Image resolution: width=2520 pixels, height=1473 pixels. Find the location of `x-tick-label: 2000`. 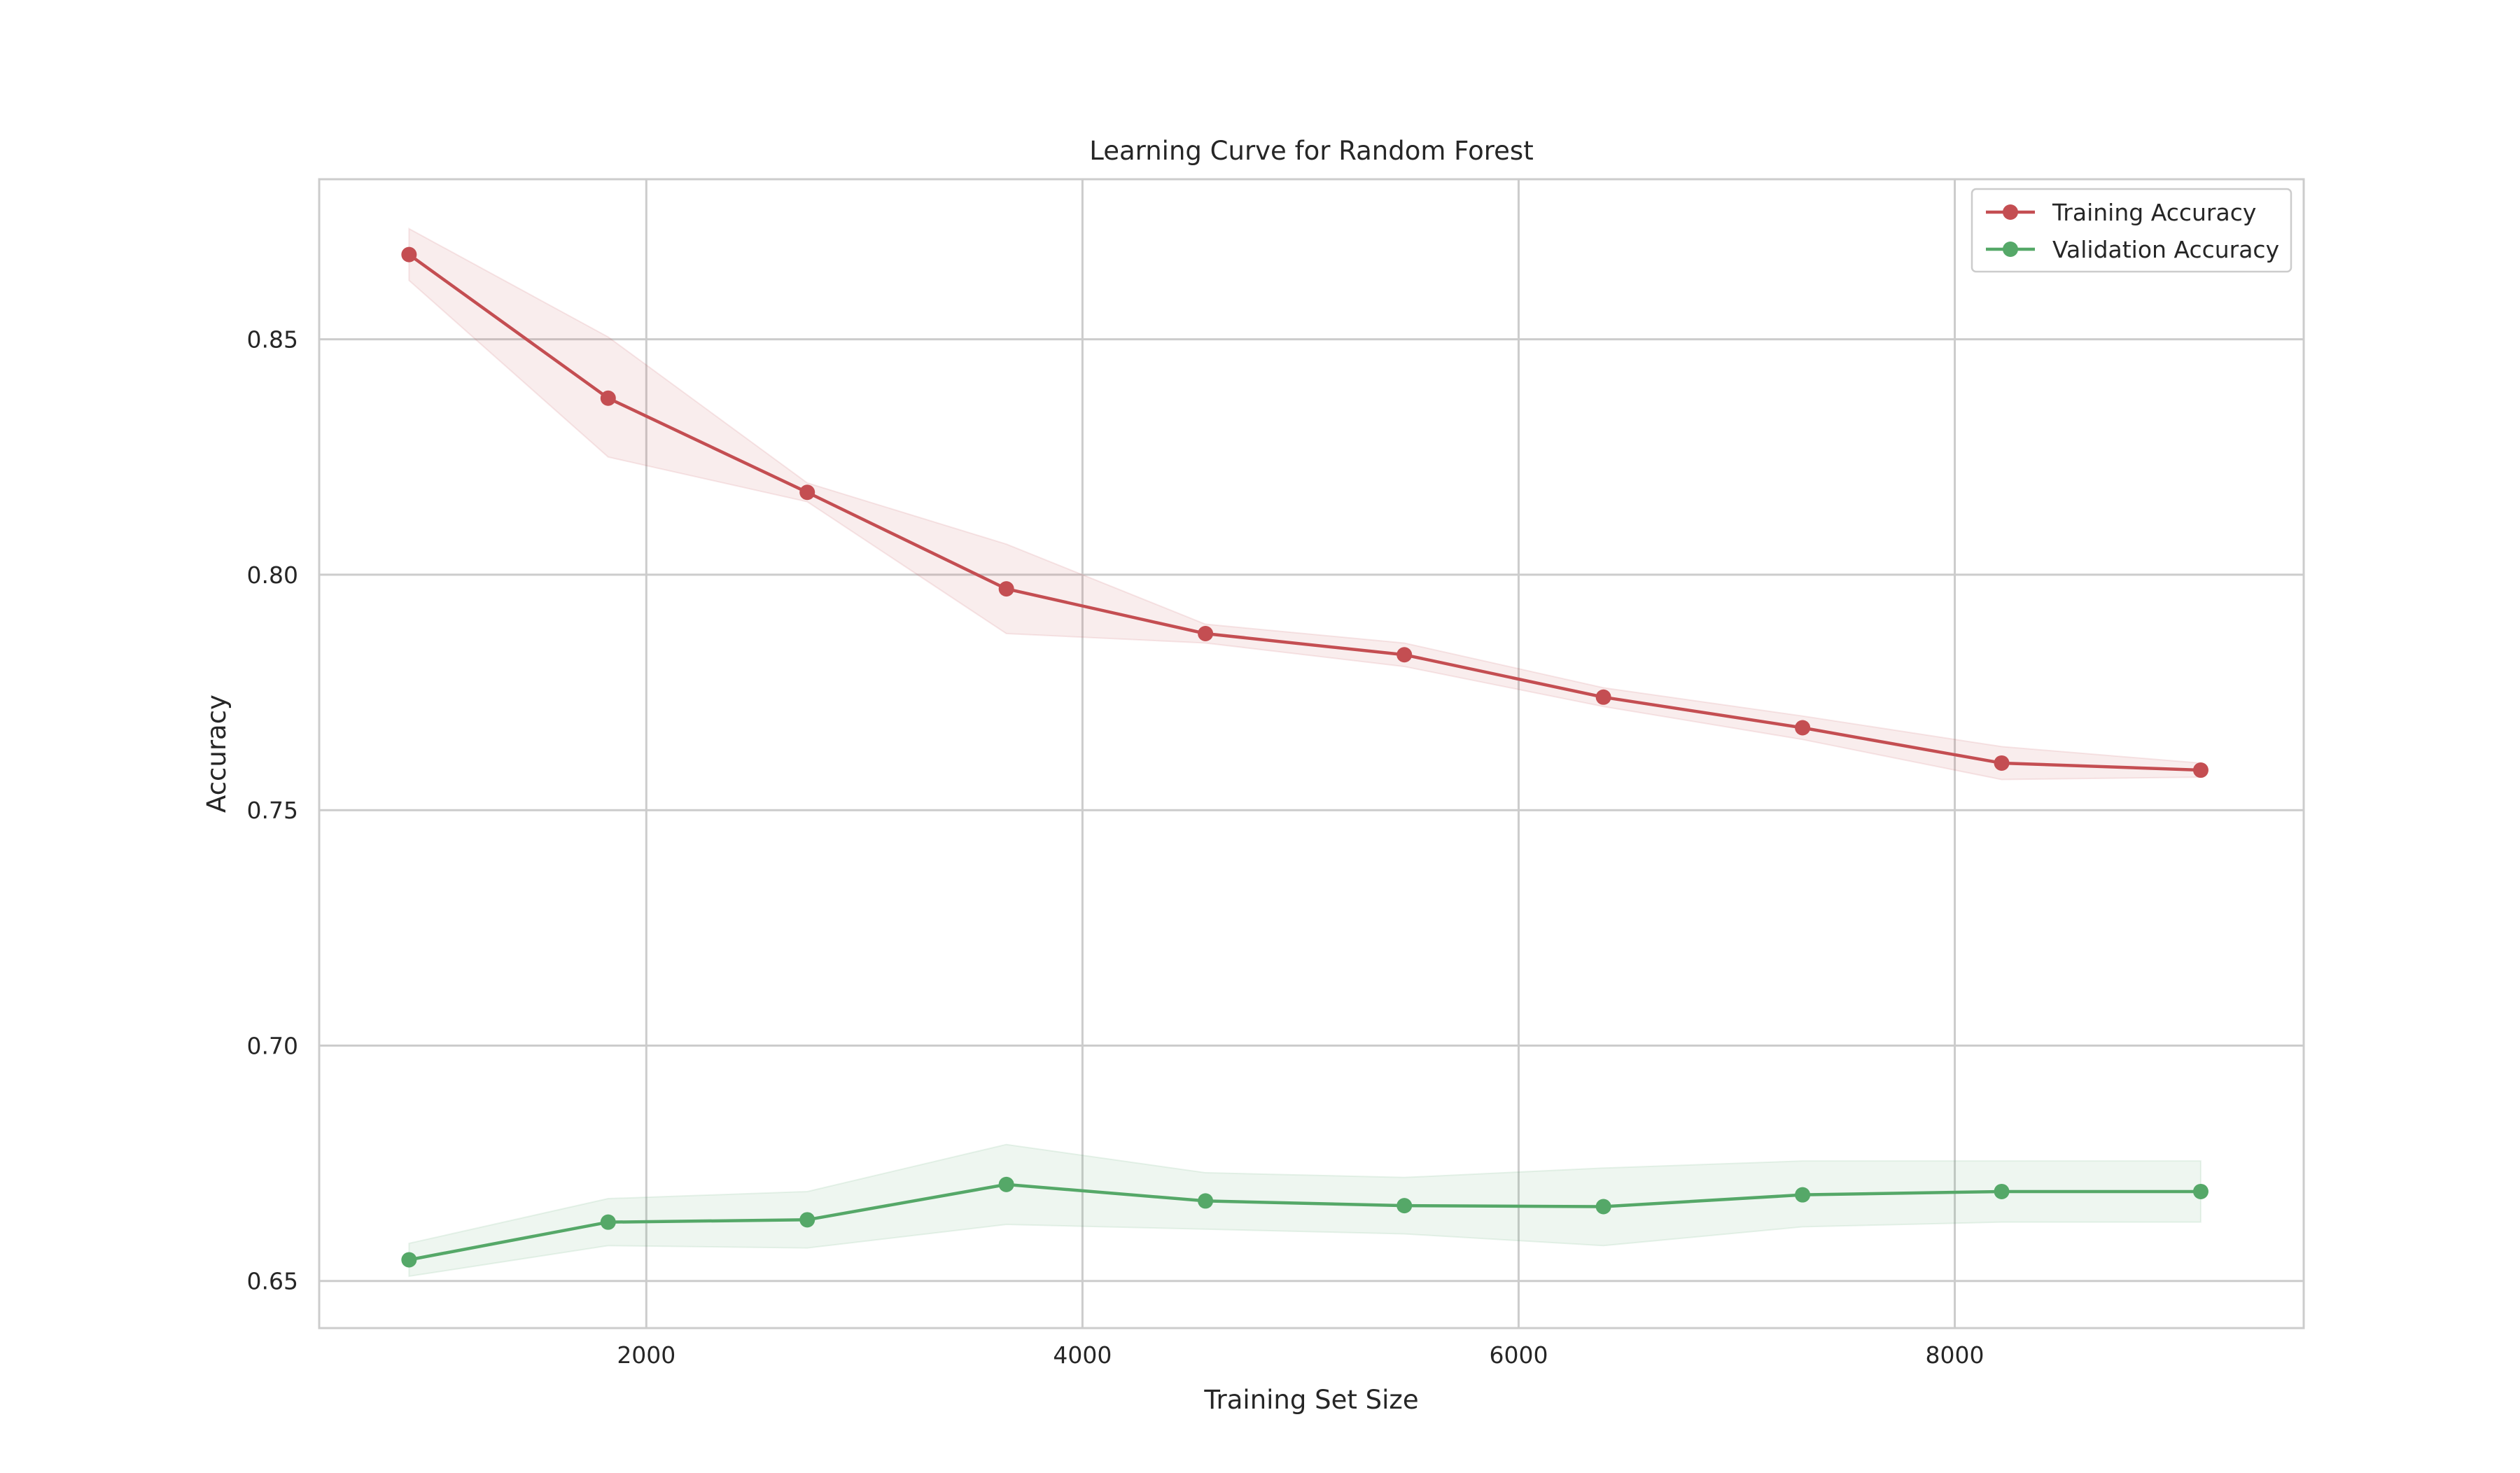

x-tick-label: 2000 is located at coordinates (646, 1355).